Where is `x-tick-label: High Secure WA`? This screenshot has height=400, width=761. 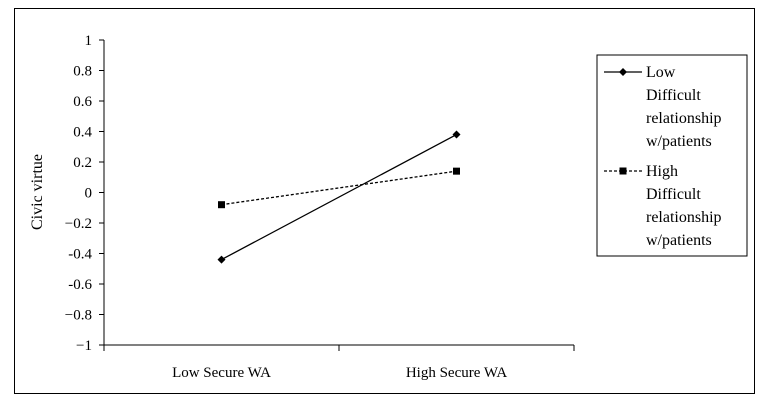
x-tick-label: High Secure WA is located at coordinates (457, 373).